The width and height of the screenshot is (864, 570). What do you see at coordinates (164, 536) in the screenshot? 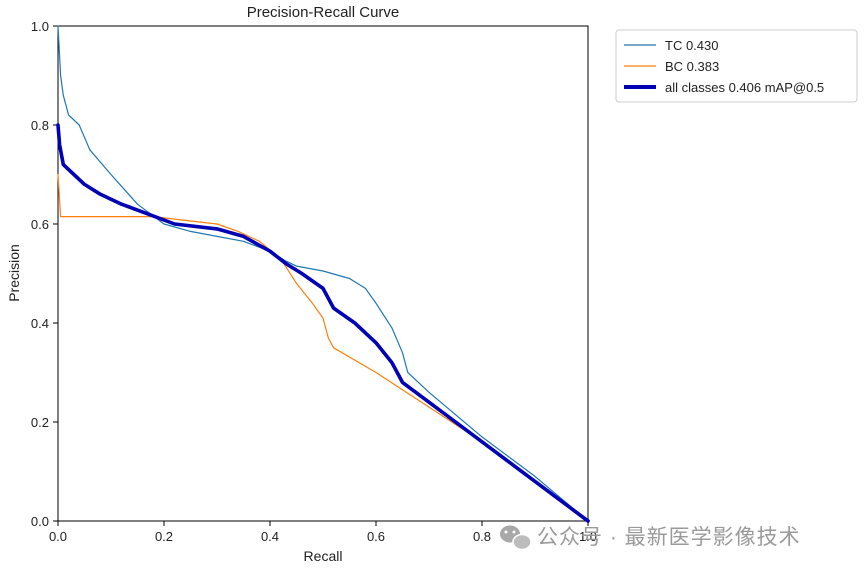
I see `x-tick-label: 0.2` at bounding box center [164, 536].